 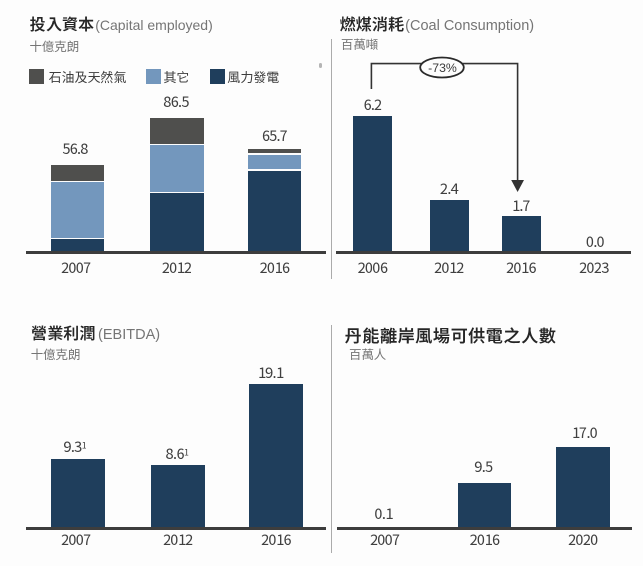 What do you see at coordinates (442, 68) in the screenshot?
I see `svg-text: -73%` at bounding box center [442, 68].